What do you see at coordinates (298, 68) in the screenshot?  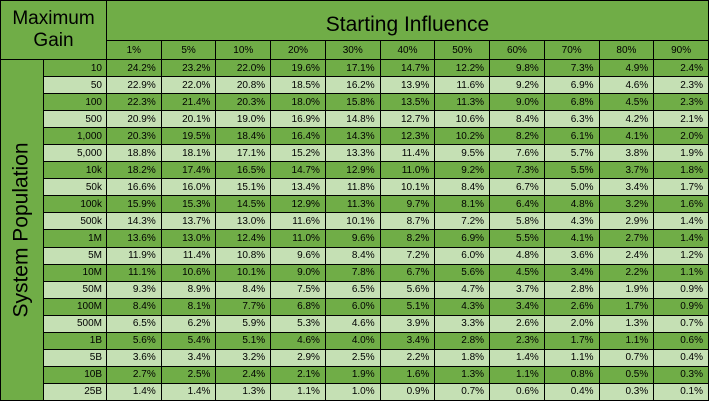 I see `table-cell: 19.6%` at bounding box center [298, 68].